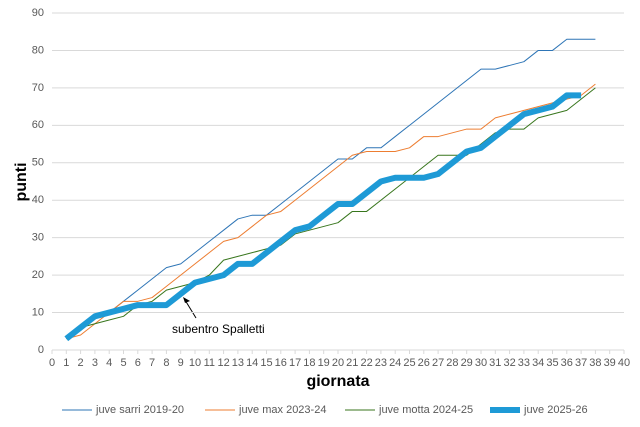 This screenshot has height=427, width=640. Describe the element at coordinates (395, 363) in the screenshot. I see `x-tick-label: 24` at that location.